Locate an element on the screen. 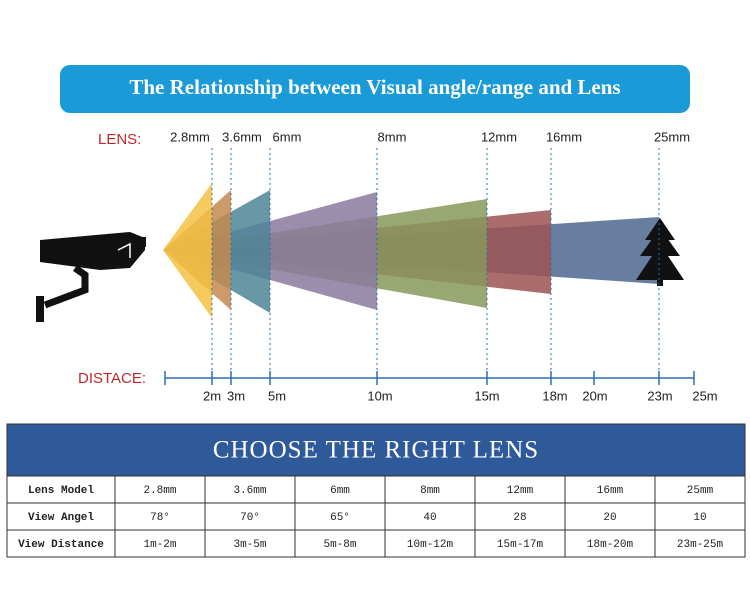  cell-text: 5m-8m is located at coordinates (339, 545).